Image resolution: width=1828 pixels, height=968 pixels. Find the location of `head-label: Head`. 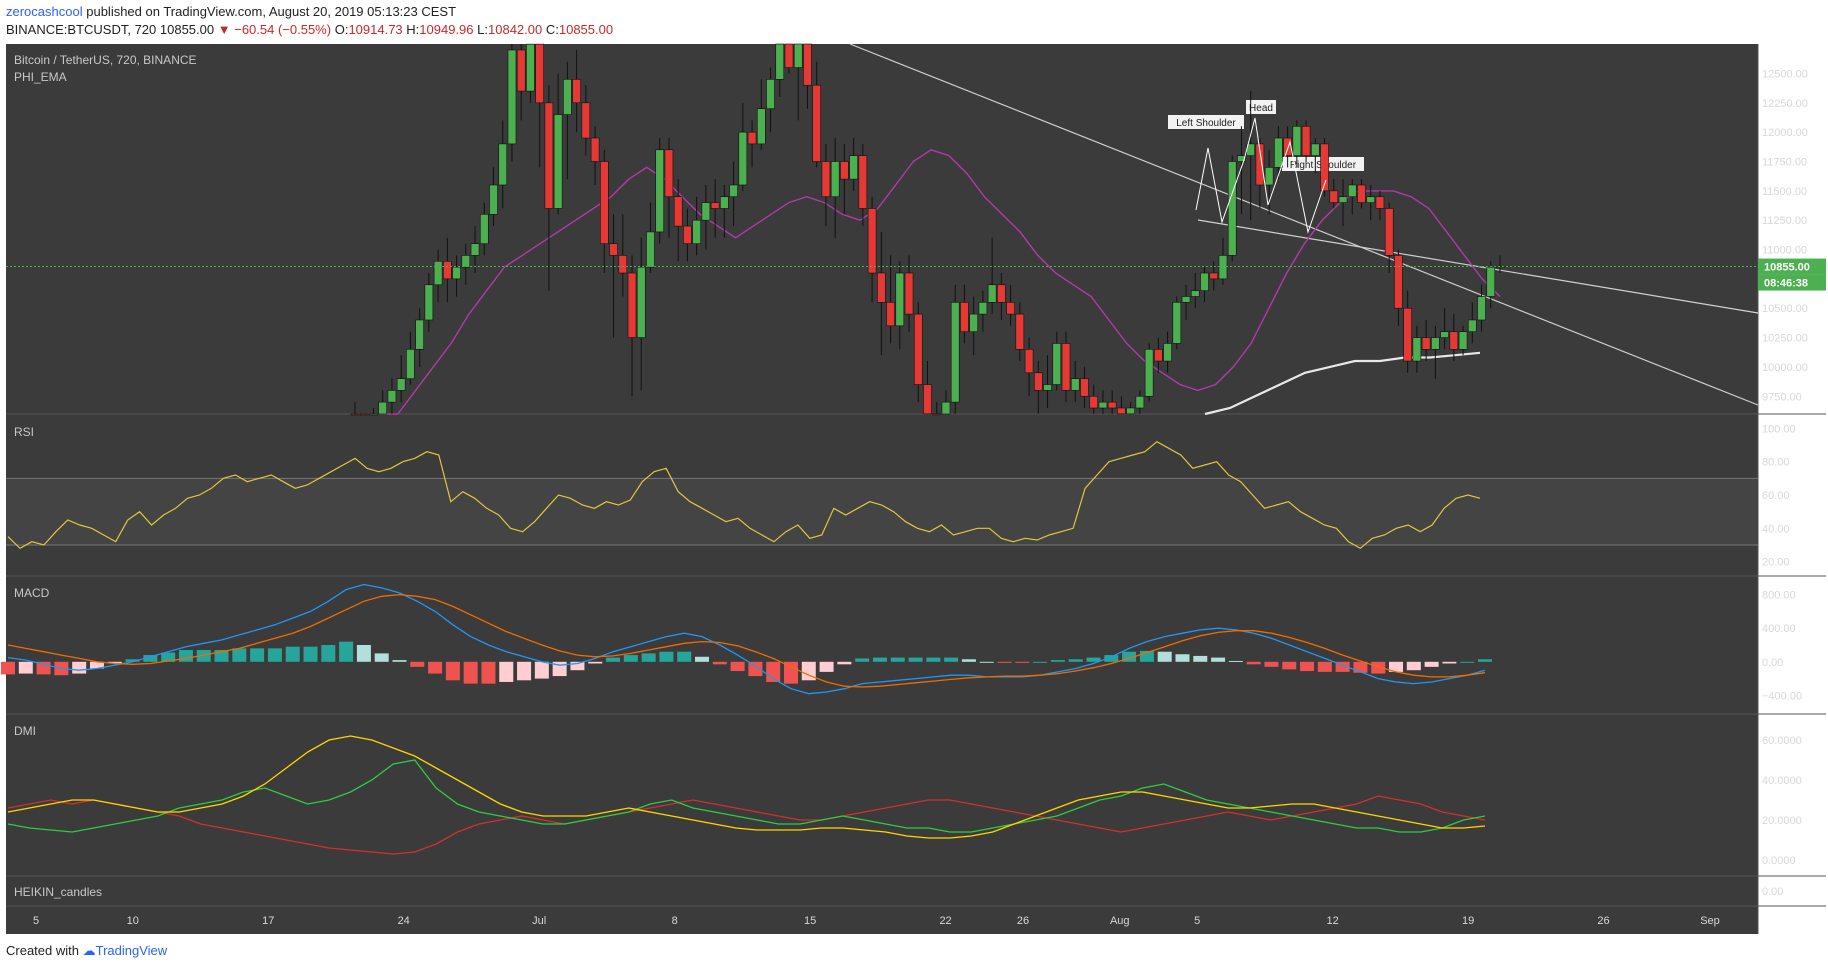

head-label: Head is located at coordinates (1261, 108).